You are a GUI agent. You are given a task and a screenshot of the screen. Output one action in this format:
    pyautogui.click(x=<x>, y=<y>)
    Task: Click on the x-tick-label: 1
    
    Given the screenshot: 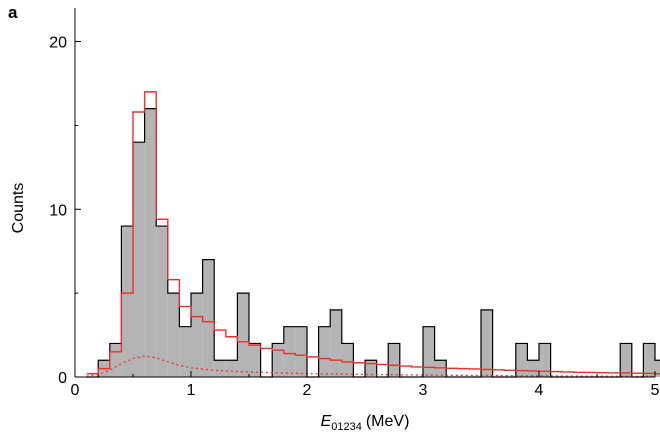 What is the action you would take?
    pyautogui.click(x=191, y=390)
    